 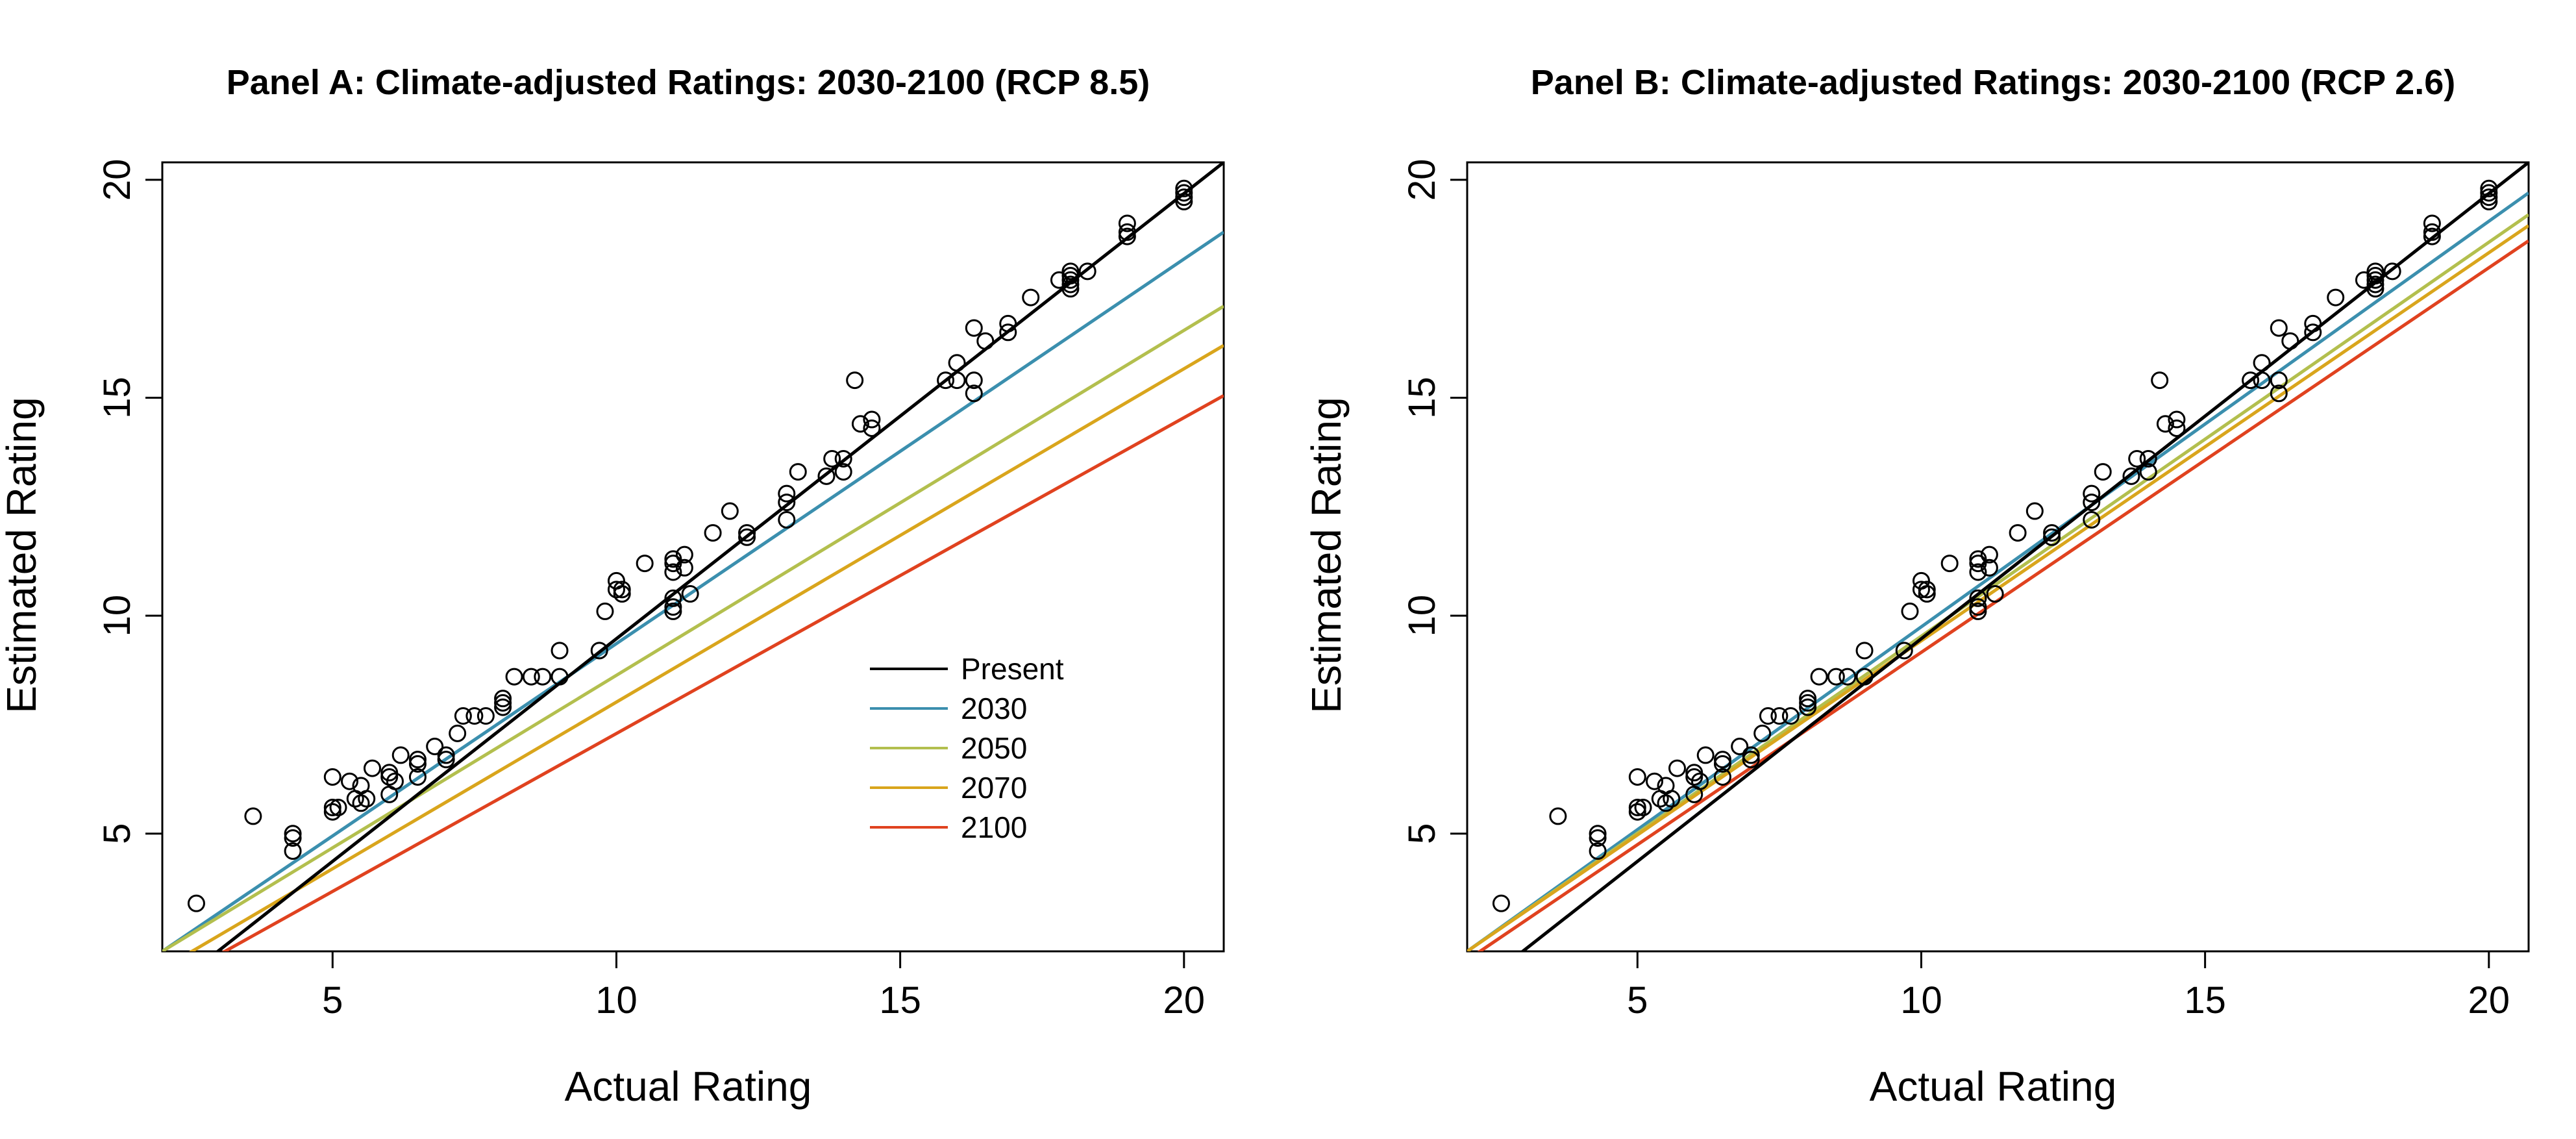 I want to click on legend: Present 2030 2050 2070 2100, so click(x=967, y=748).